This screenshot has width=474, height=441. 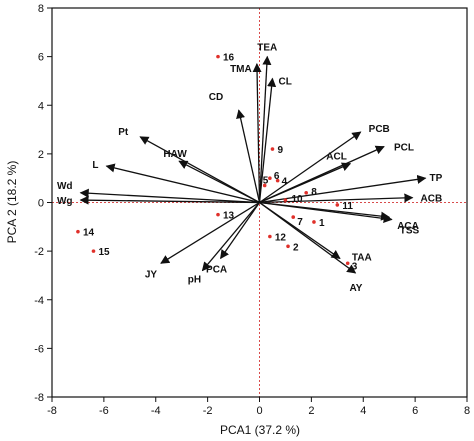 I want to click on loading-label-l: L, so click(x=95, y=165).